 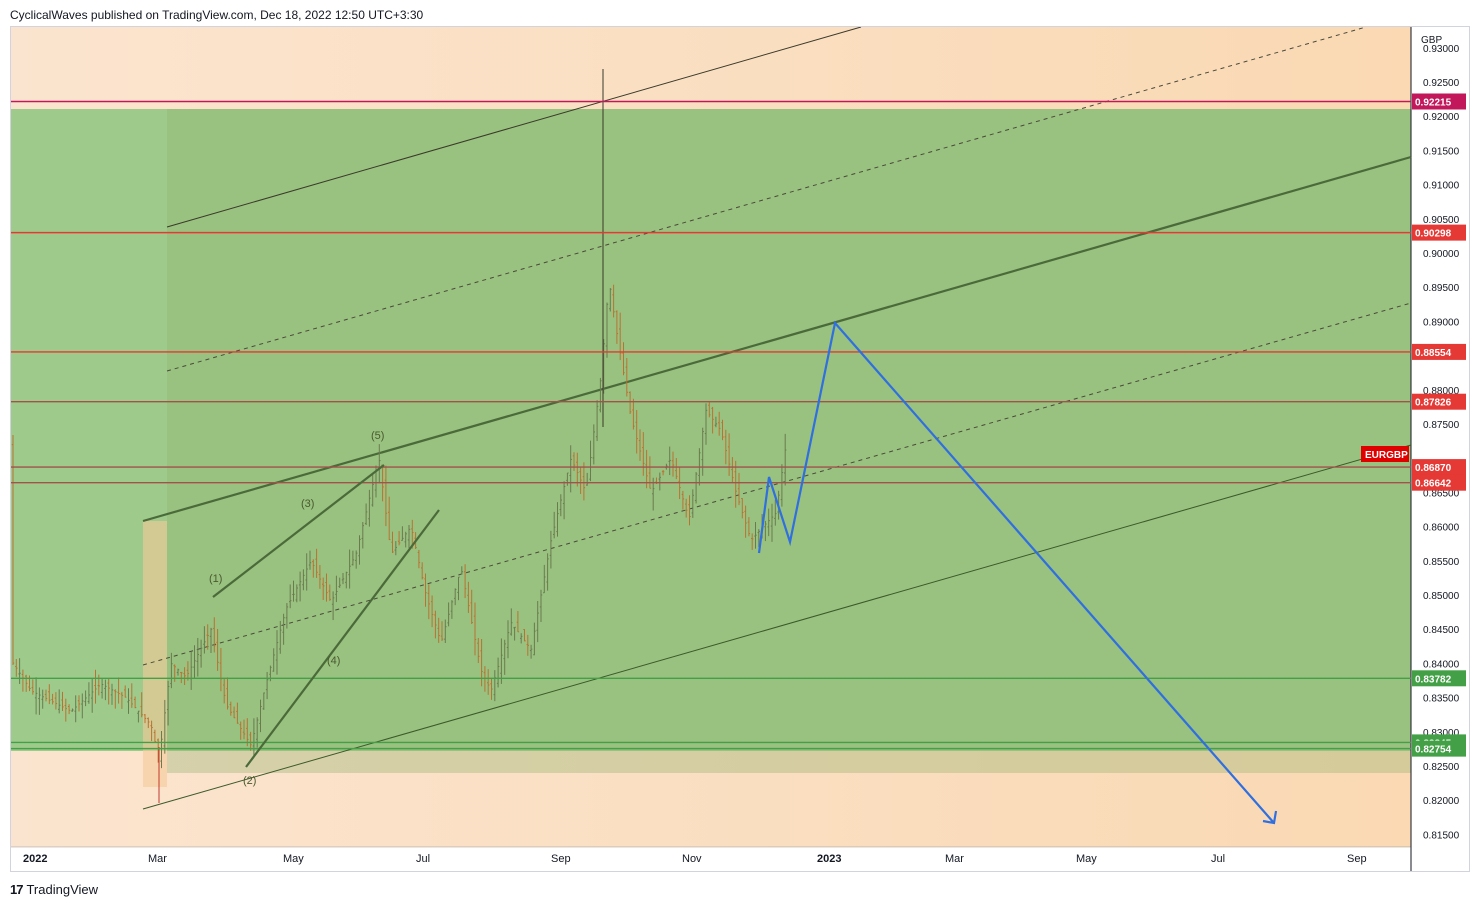 I want to click on price-badge-label: 0.86870, so click(x=1433, y=468).